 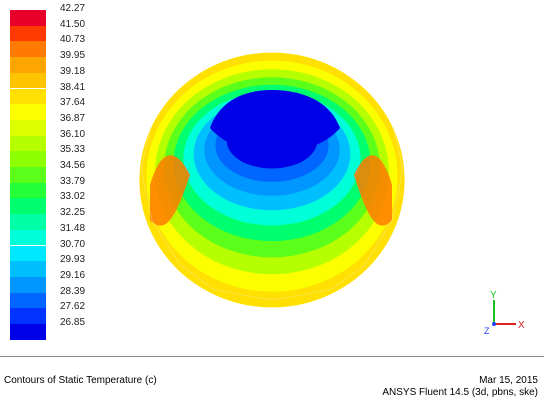 I want to click on legend-label: 36.87, so click(x=73, y=118).